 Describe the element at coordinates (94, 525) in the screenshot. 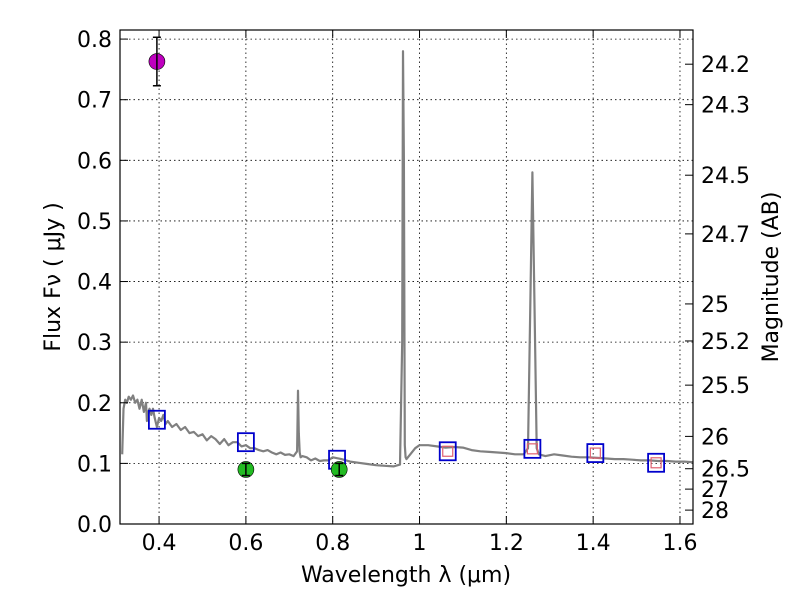

I see `y-tick-label: 0.0` at that location.